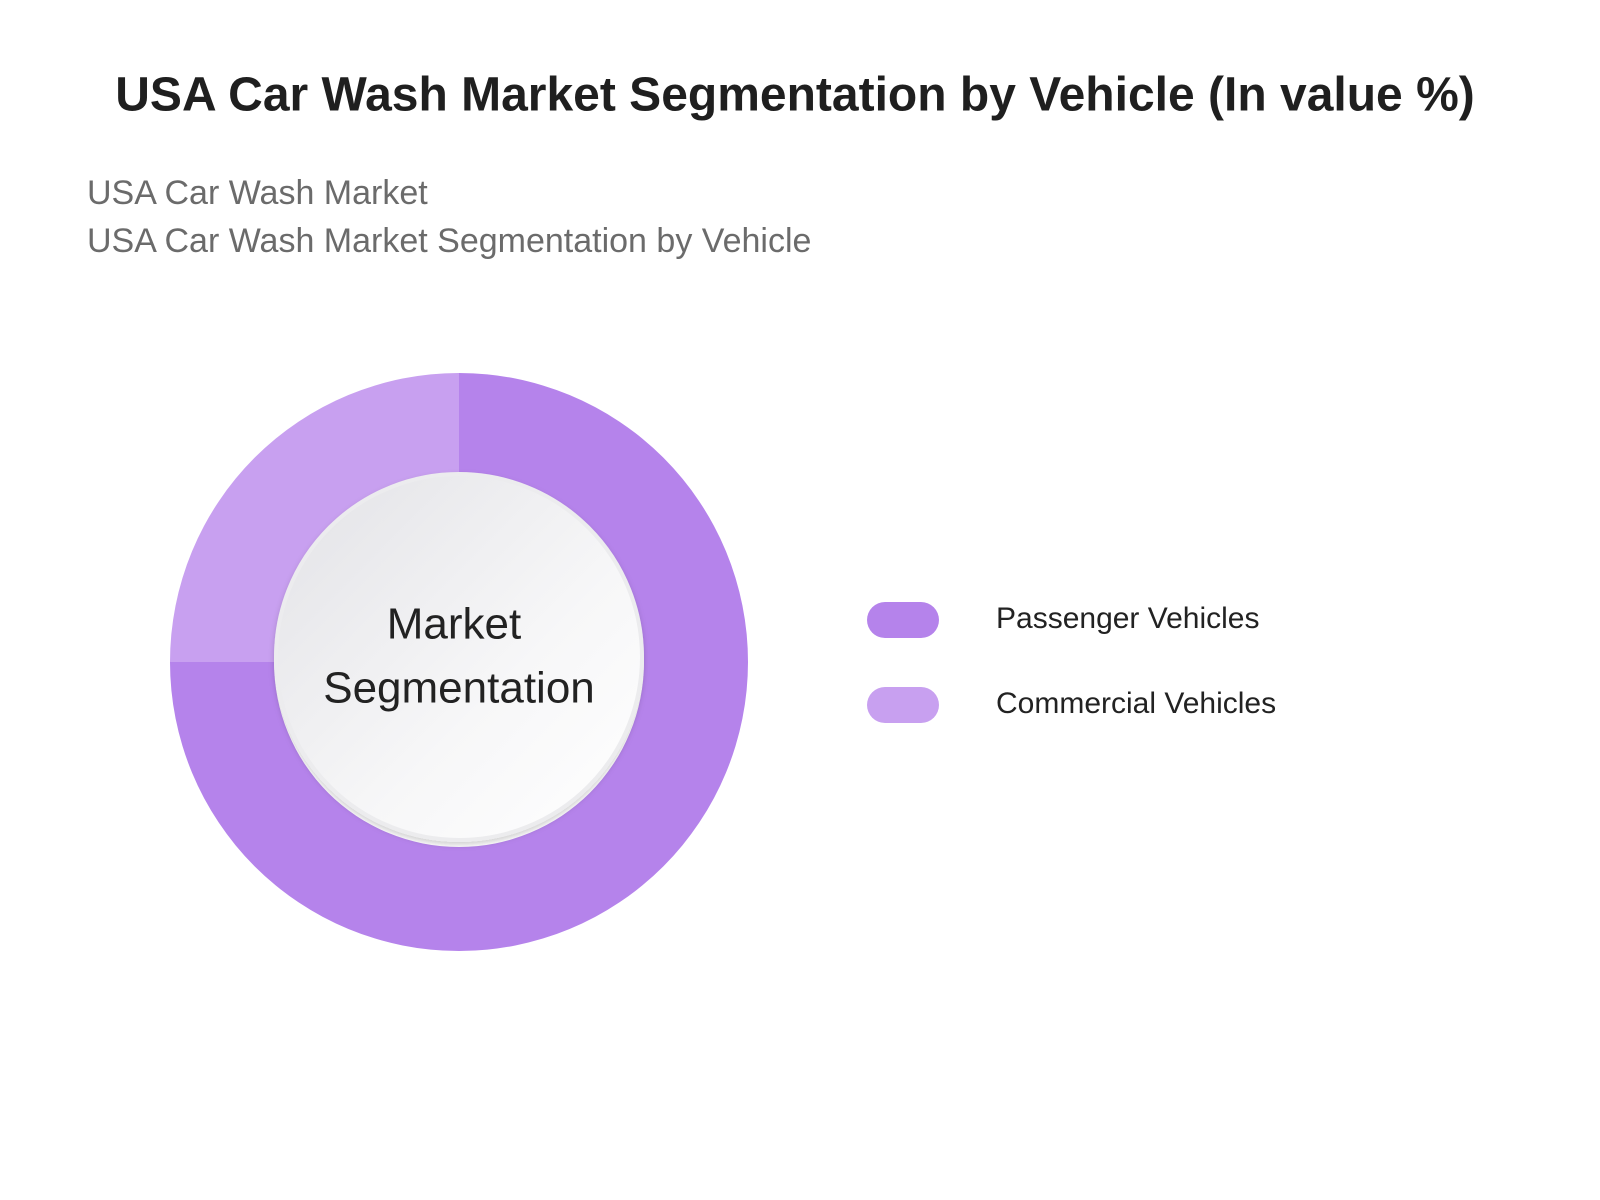  Describe the element at coordinates (1128, 618) in the screenshot. I see `legend-label: Passenger Vehicles` at that location.